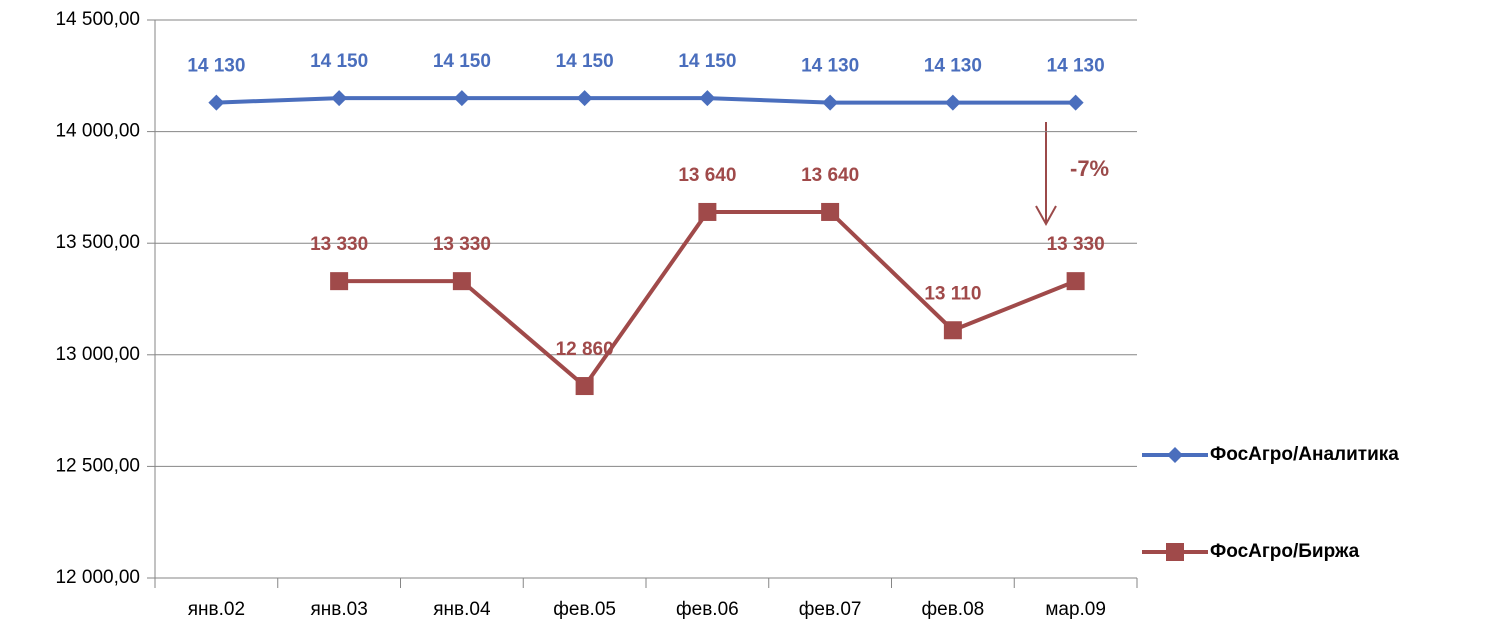 This screenshot has height=632, width=1493. Describe the element at coordinates (646, 100) in the screenshot. I see `series-line` at that location.